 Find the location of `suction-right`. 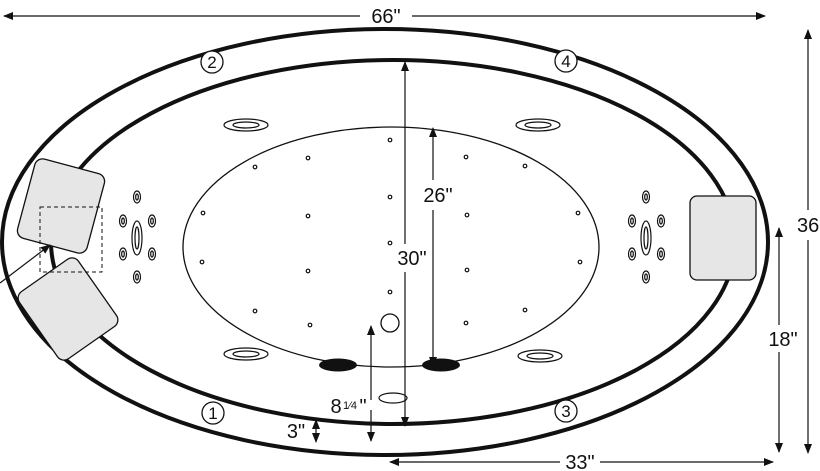

suction-right is located at coordinates (441, 365).